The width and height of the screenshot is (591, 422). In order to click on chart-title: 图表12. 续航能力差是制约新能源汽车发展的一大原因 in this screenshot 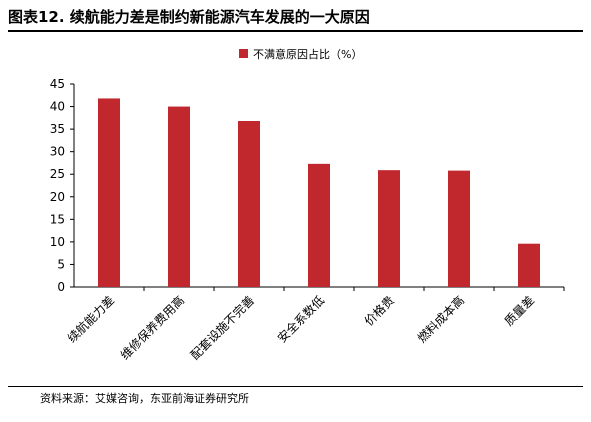, I will do `click(189, 17)`.